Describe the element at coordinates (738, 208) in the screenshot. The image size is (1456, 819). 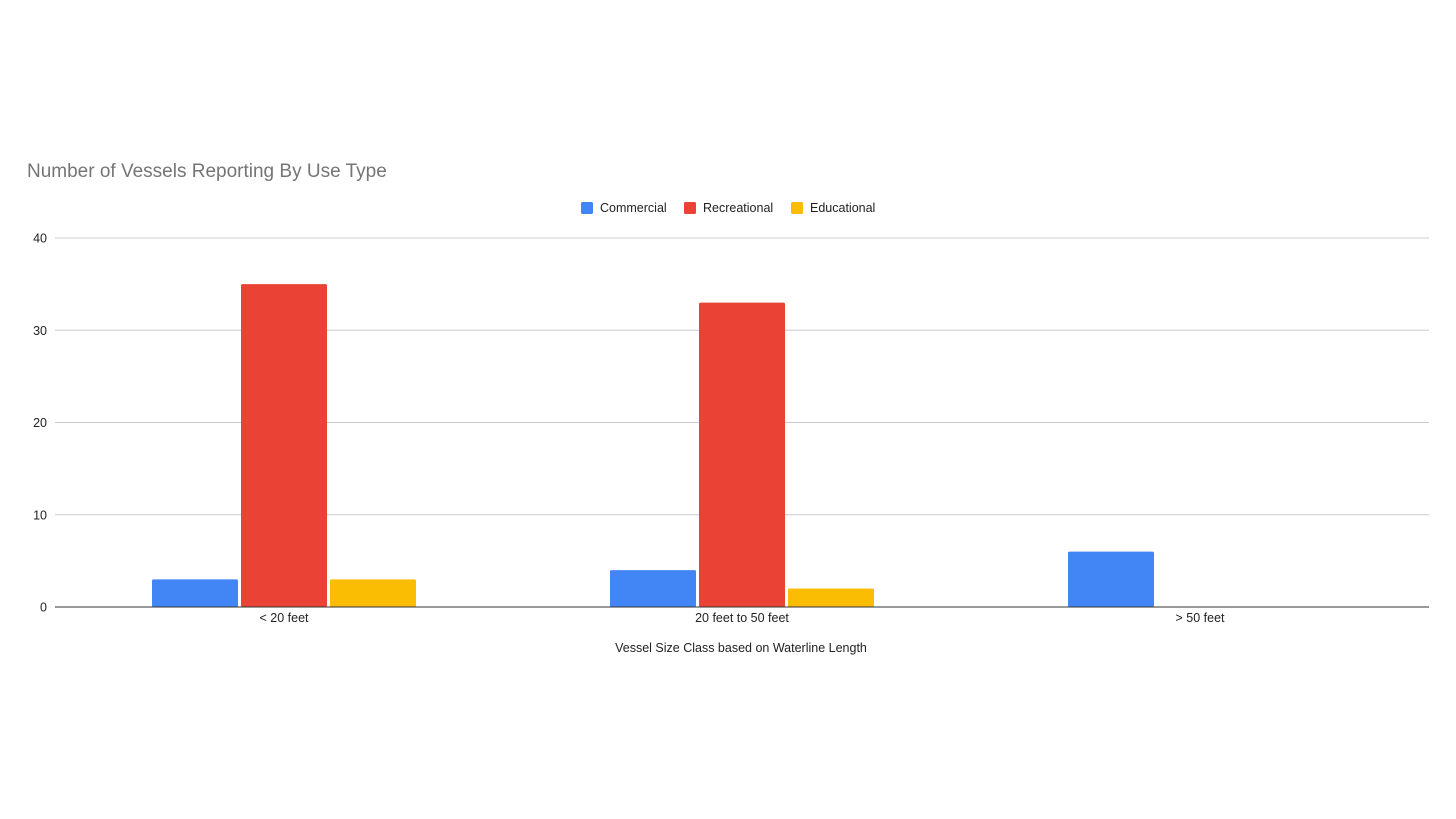
I see `legend-label: Recreational` at that location.